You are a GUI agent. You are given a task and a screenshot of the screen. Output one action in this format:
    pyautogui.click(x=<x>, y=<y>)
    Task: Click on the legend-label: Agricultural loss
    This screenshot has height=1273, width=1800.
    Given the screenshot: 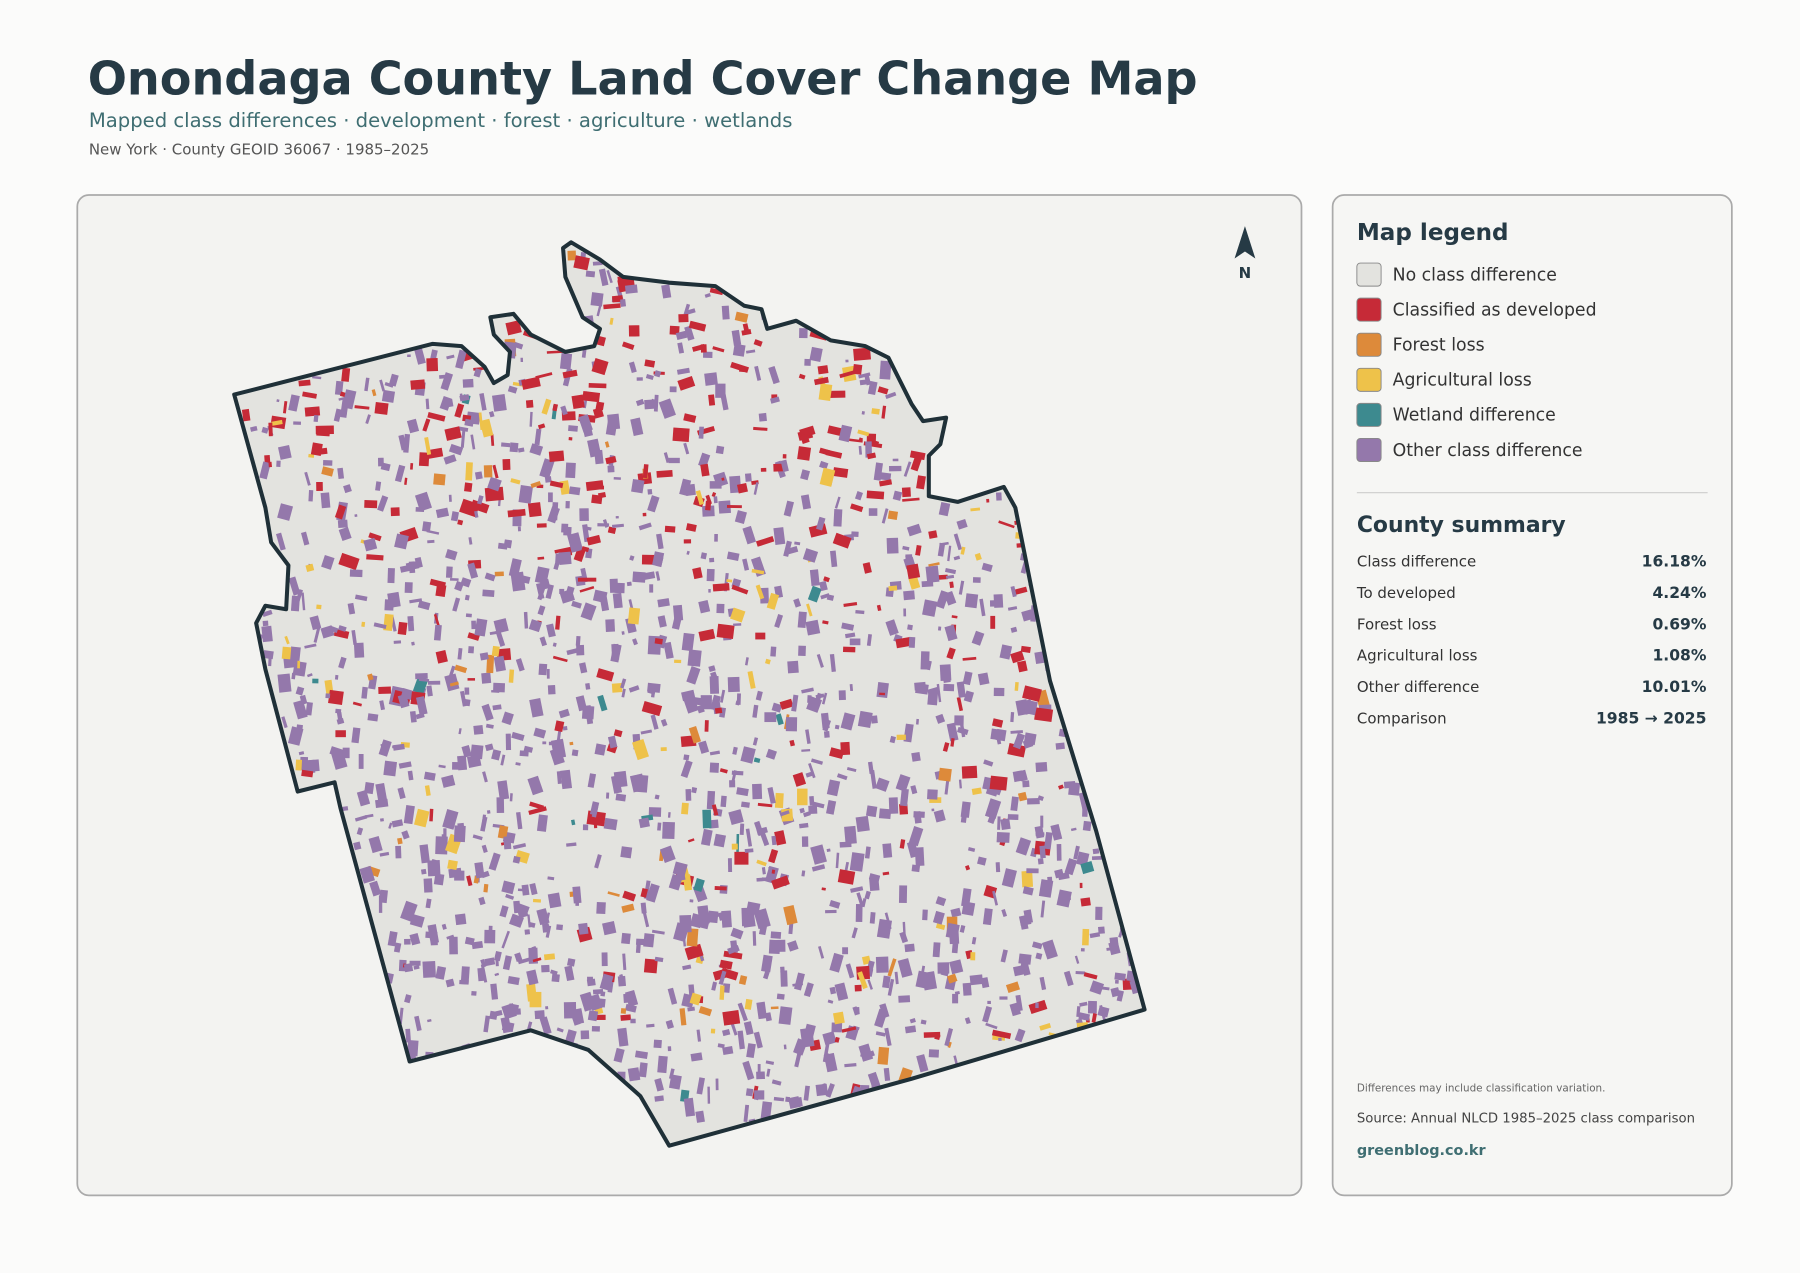 What is the action you would take?
    pyautogui.click(x=1462, y=381)
    